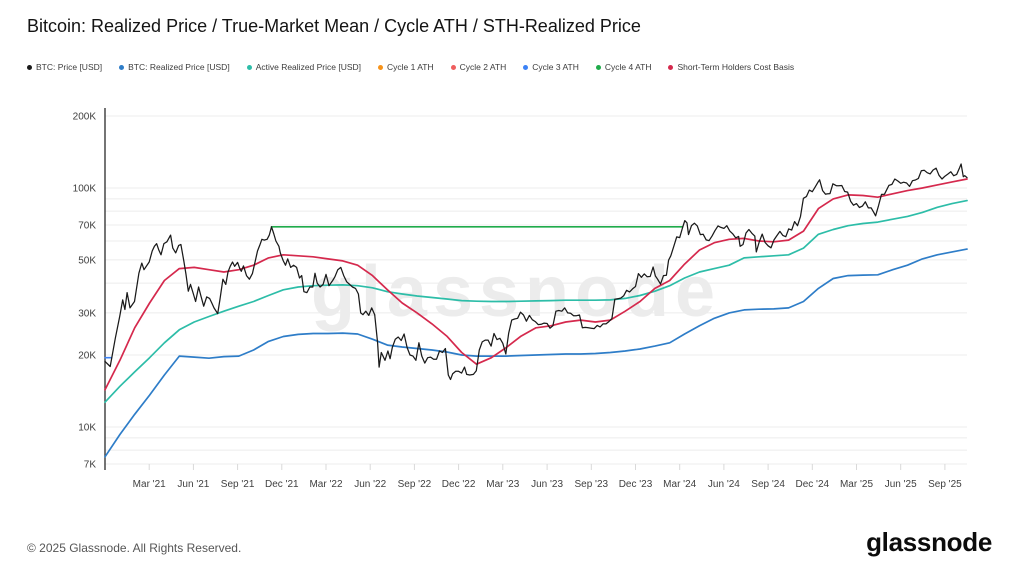  I want to click on x-tick-label: Sep '24, so click(768, 484).